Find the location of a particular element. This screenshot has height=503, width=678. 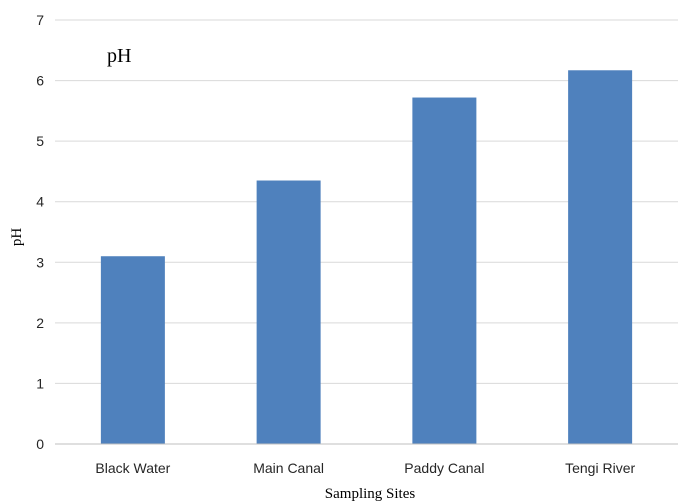

y-axis-ticks: 0 1 2 3 4 5 6 7 is located at coordinates (40, 232).